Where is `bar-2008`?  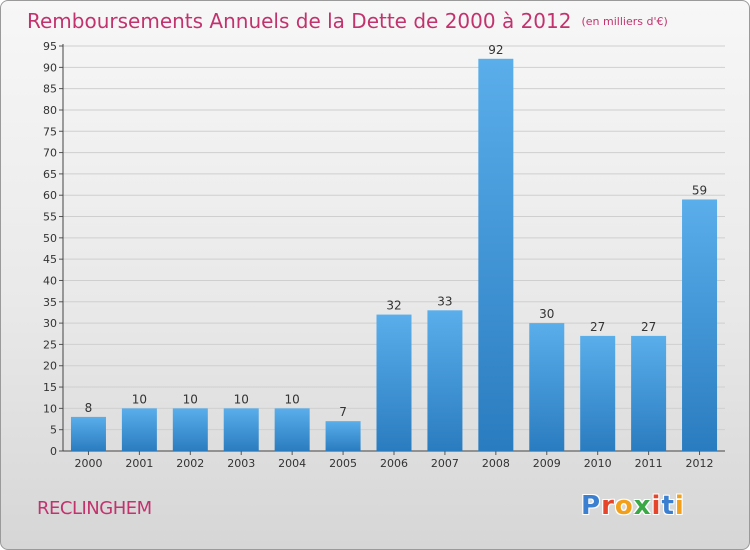 bar-2008 is located at coordinates (496, 254).